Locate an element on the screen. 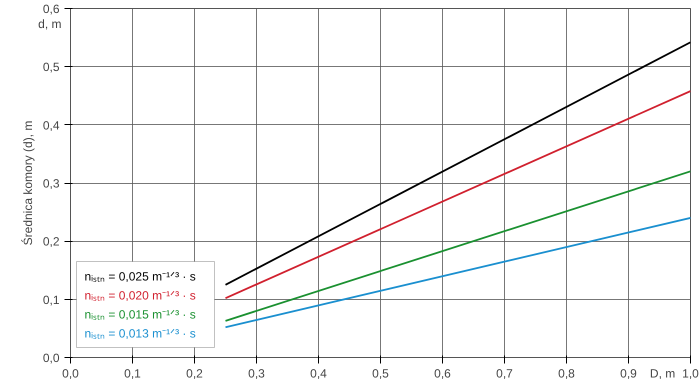  y-tick-label: 0,6 is located at coordinates (51, 9).